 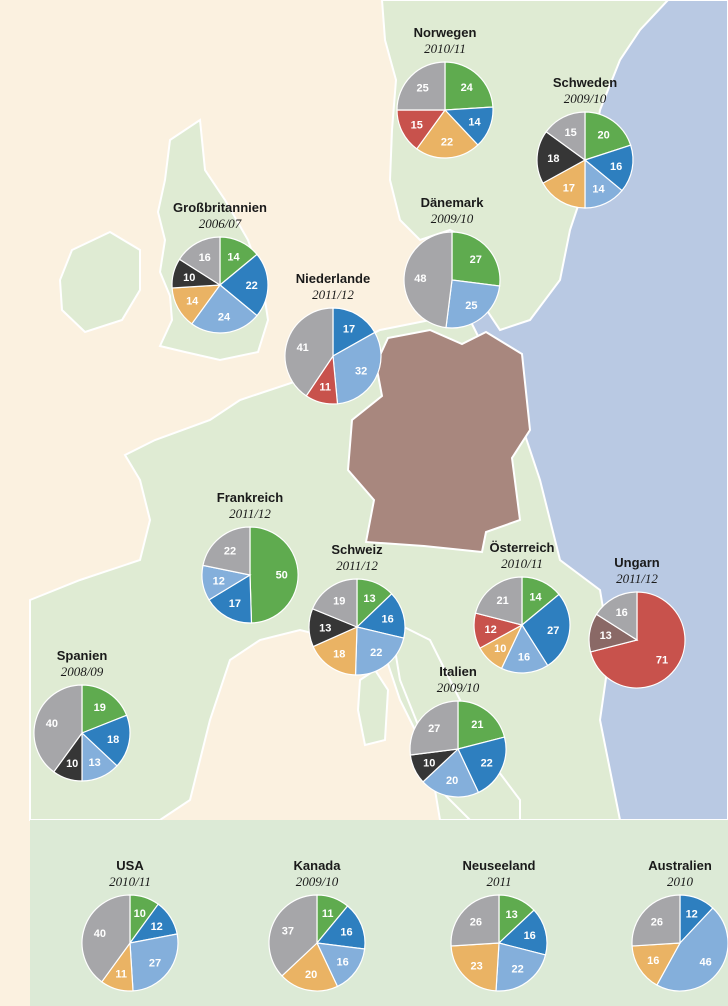 What do you see at coordinates (100, 934) in the screenshot?
I see `slice-value-label: 40` at bounding box center [100, 934].